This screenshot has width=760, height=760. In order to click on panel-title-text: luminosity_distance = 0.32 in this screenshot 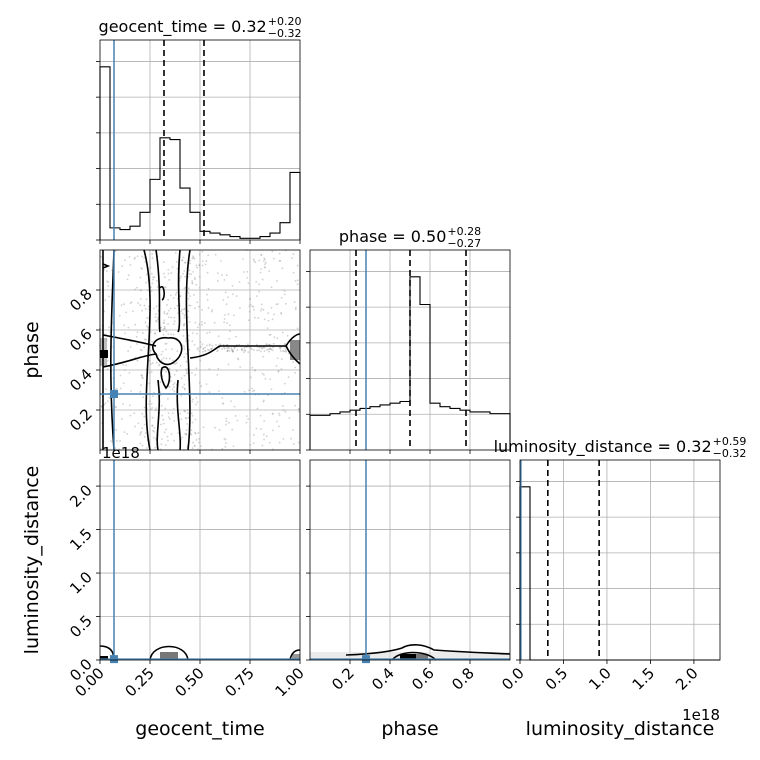, I will do `click(603, 447)`.